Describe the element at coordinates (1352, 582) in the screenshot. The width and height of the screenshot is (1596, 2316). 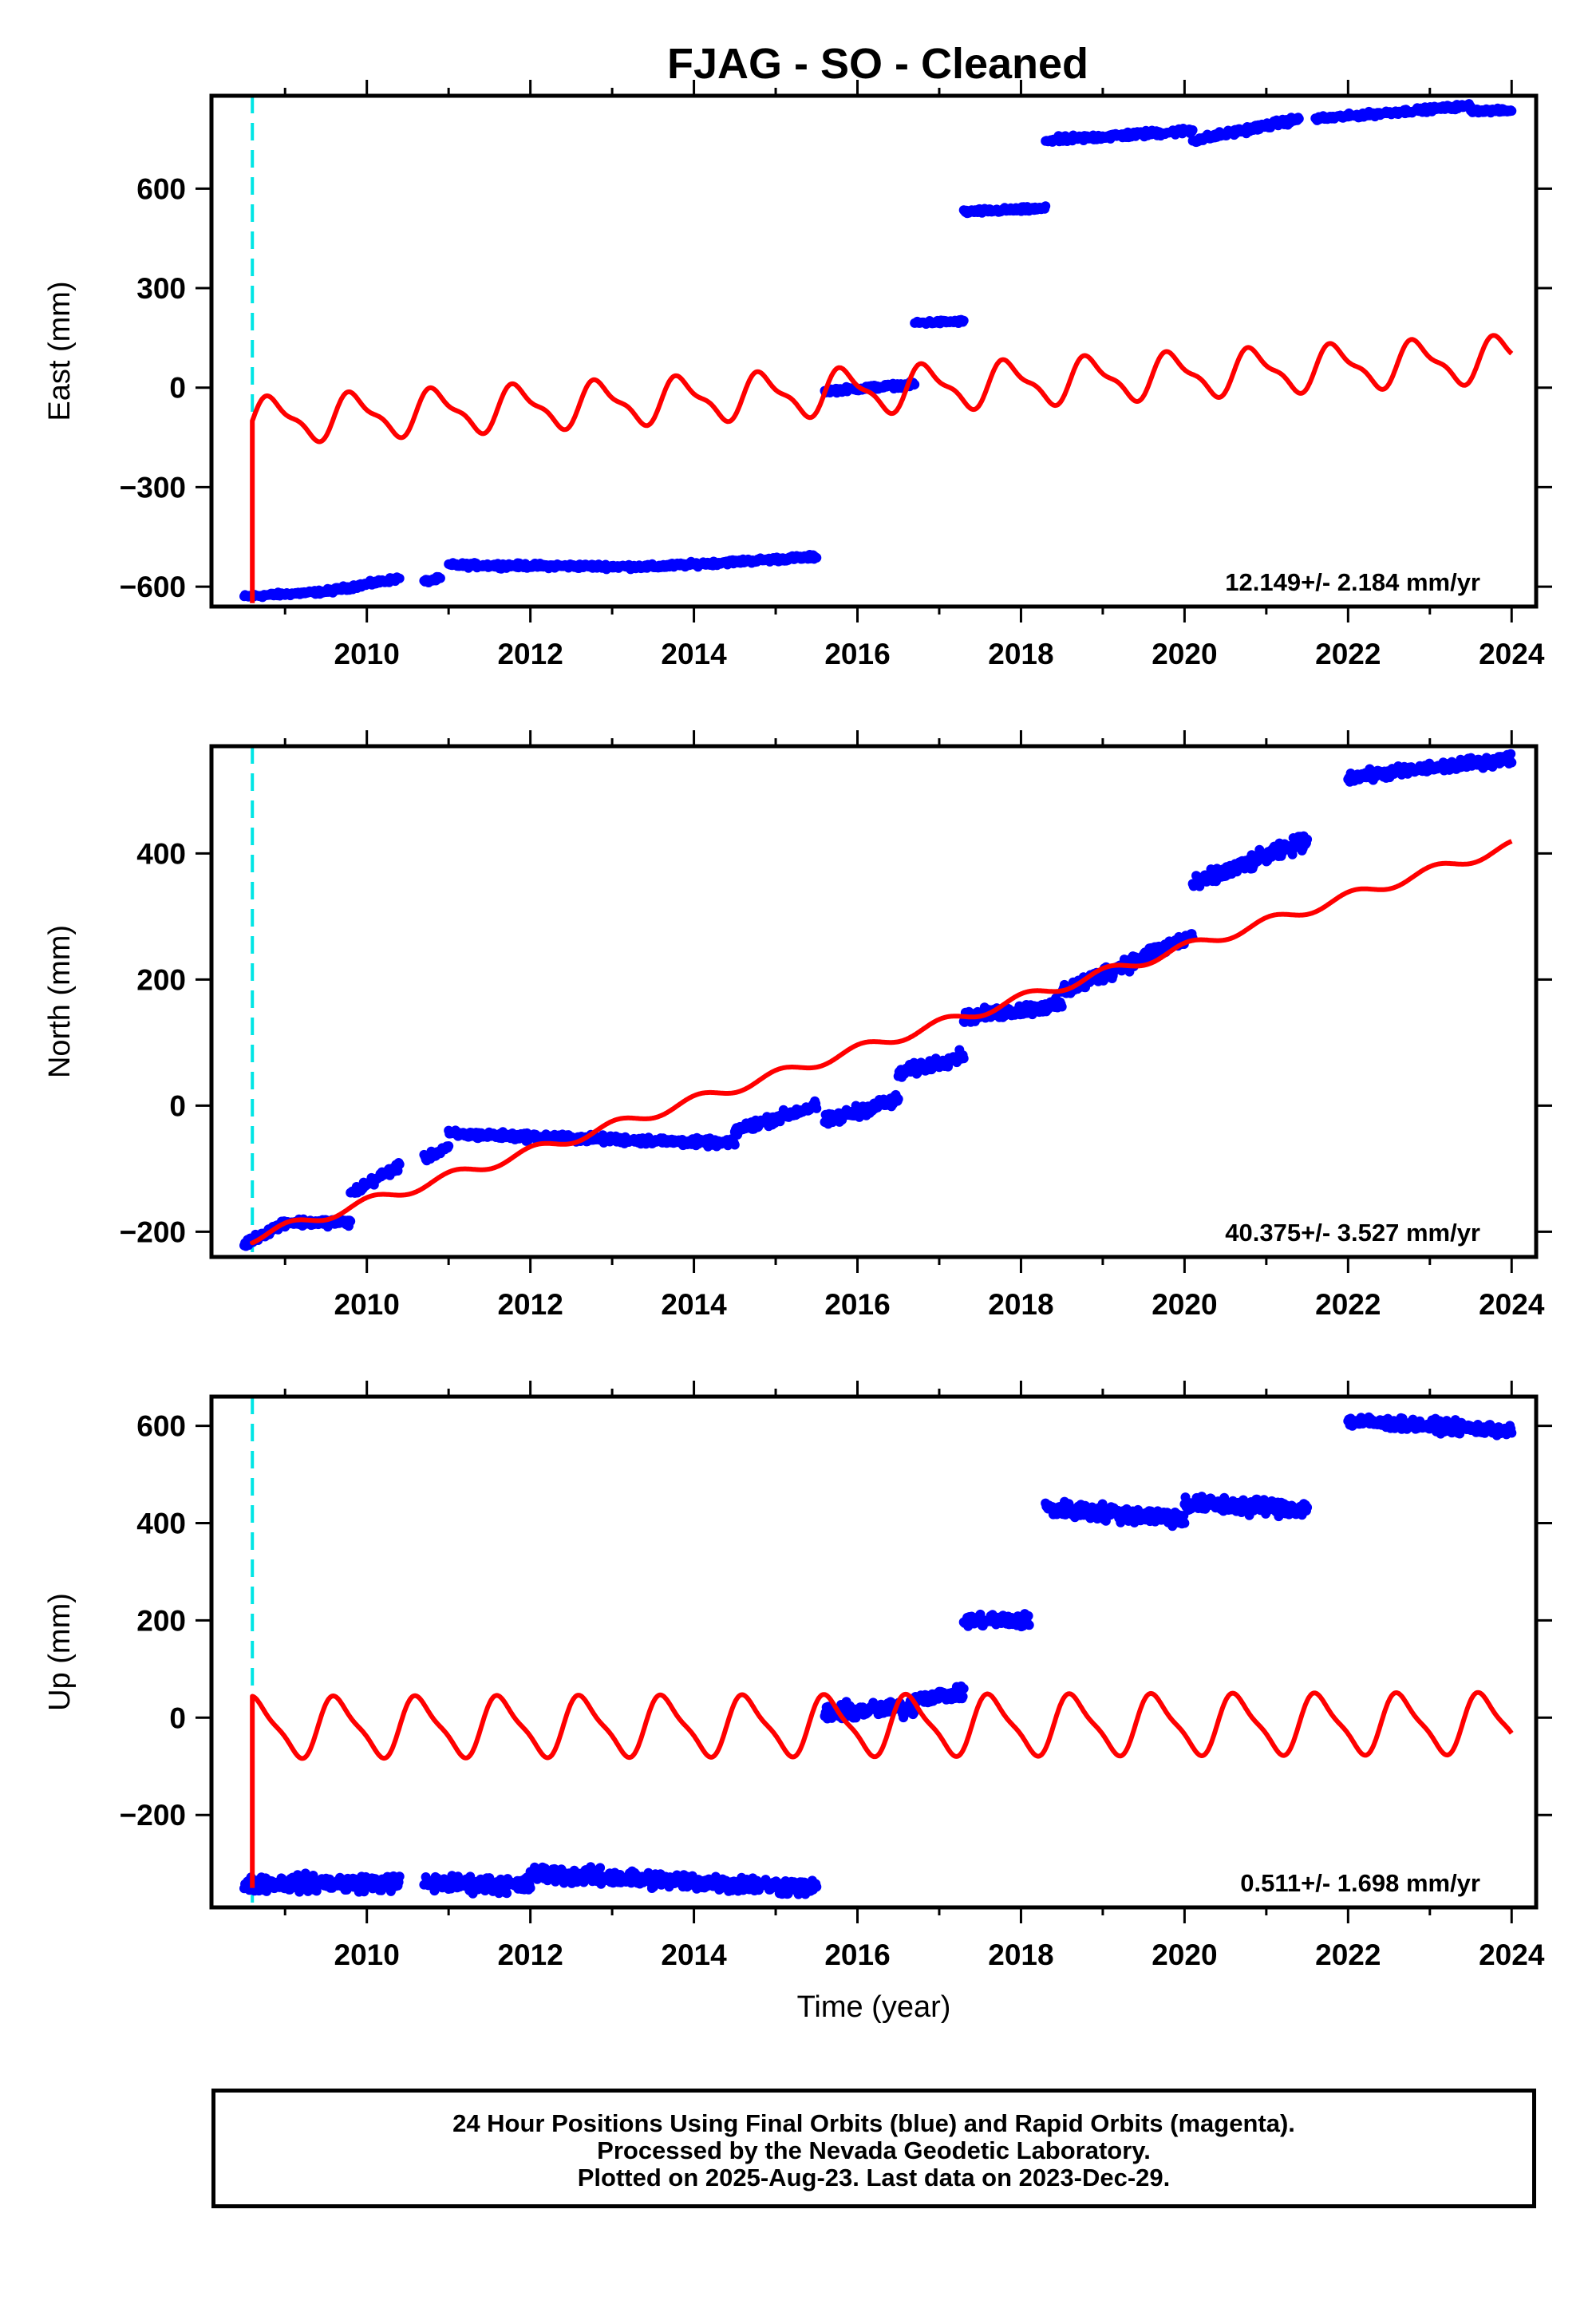
I see `rate-label: 12.149+/- 2.184 mm/yr` at that location.